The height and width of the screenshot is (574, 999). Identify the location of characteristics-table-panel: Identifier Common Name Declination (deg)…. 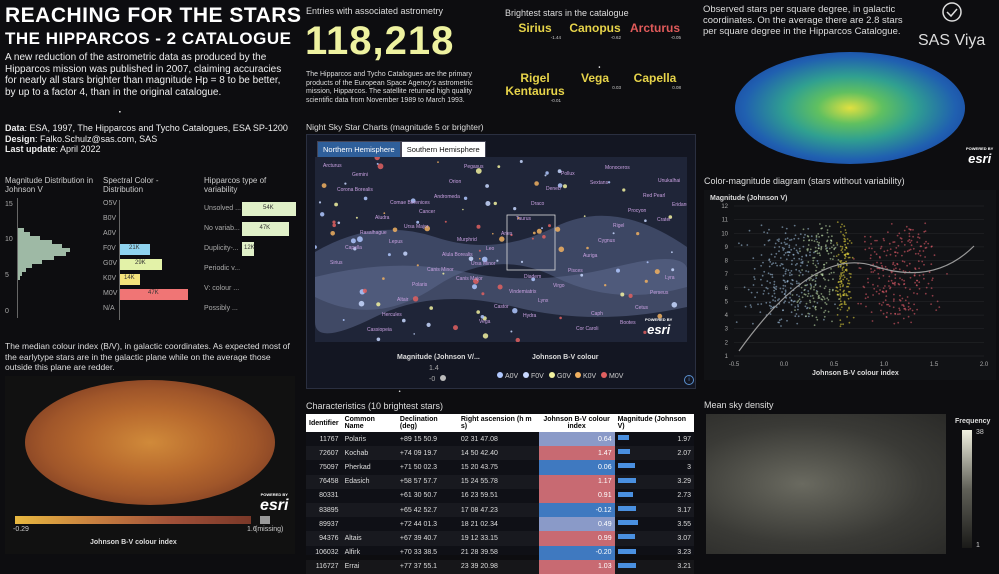
(500, 494).